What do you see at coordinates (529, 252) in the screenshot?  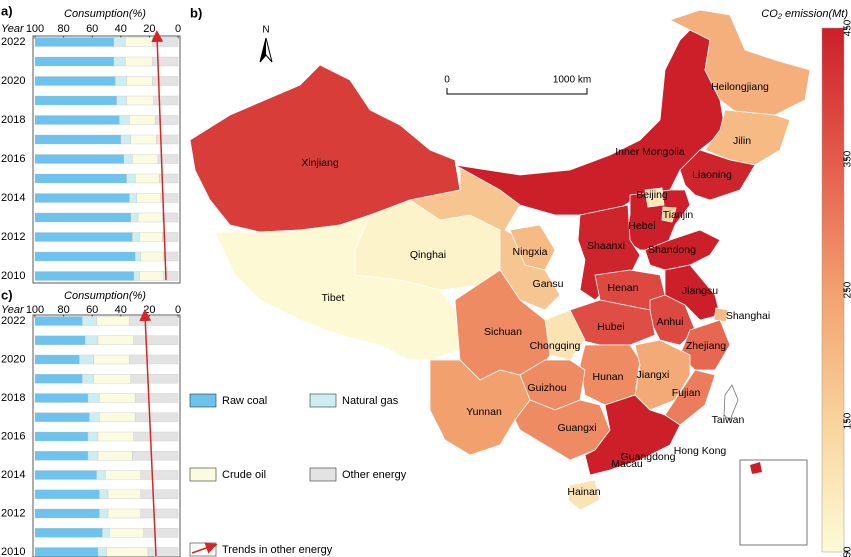 I see `province-label: Ningxia` at bounding box center [529, 252].